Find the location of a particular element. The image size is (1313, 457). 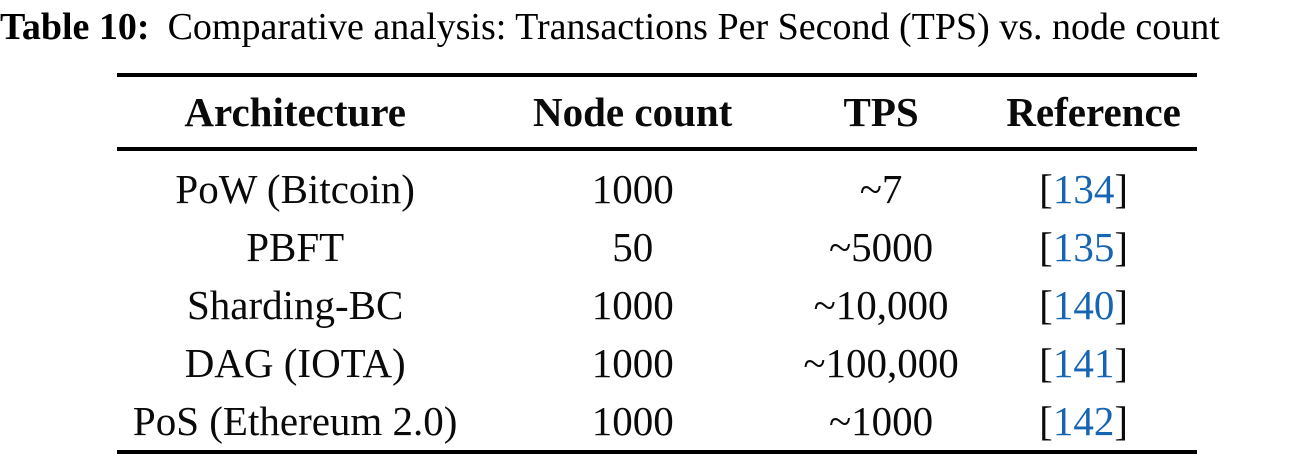

citation-link: 134 is located at coordinates (1083, 189).